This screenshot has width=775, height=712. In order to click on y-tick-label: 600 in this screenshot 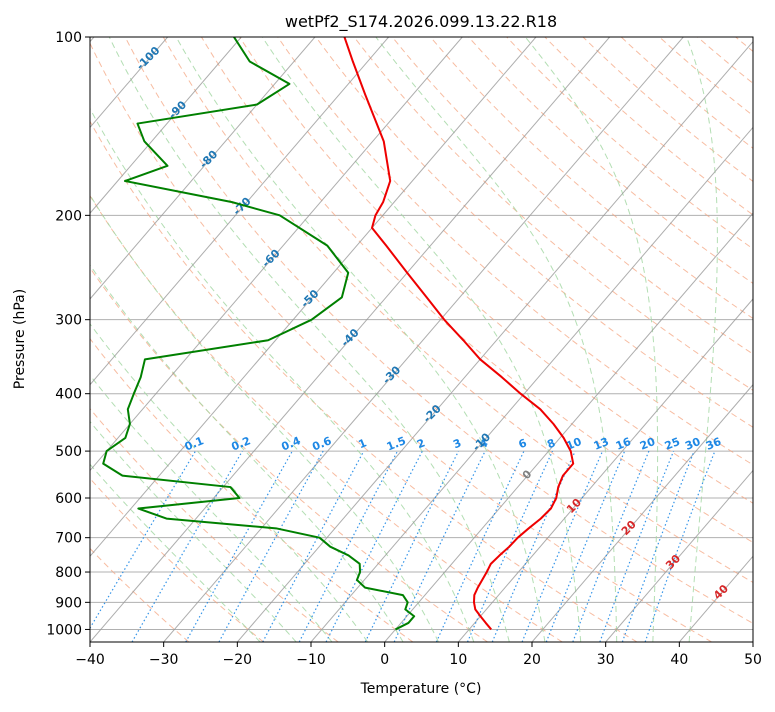, I will do `click(68, 499)`.